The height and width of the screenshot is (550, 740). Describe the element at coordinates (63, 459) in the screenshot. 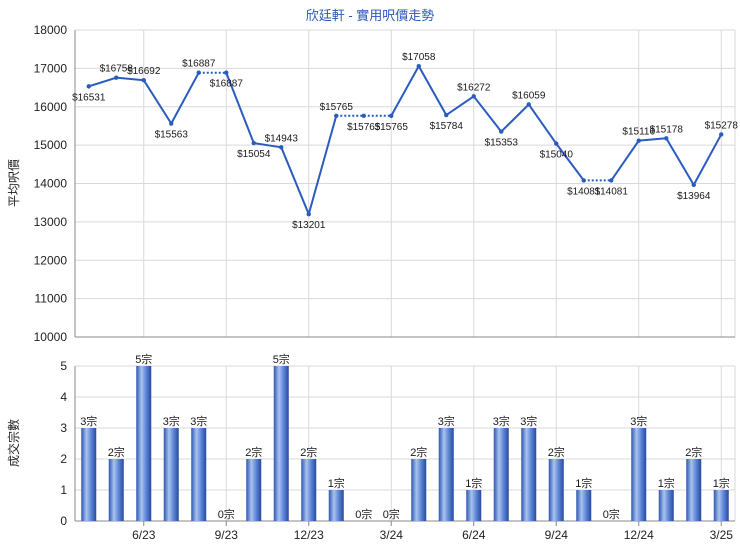

I see `bar-y-tick-label: 2` at that location.